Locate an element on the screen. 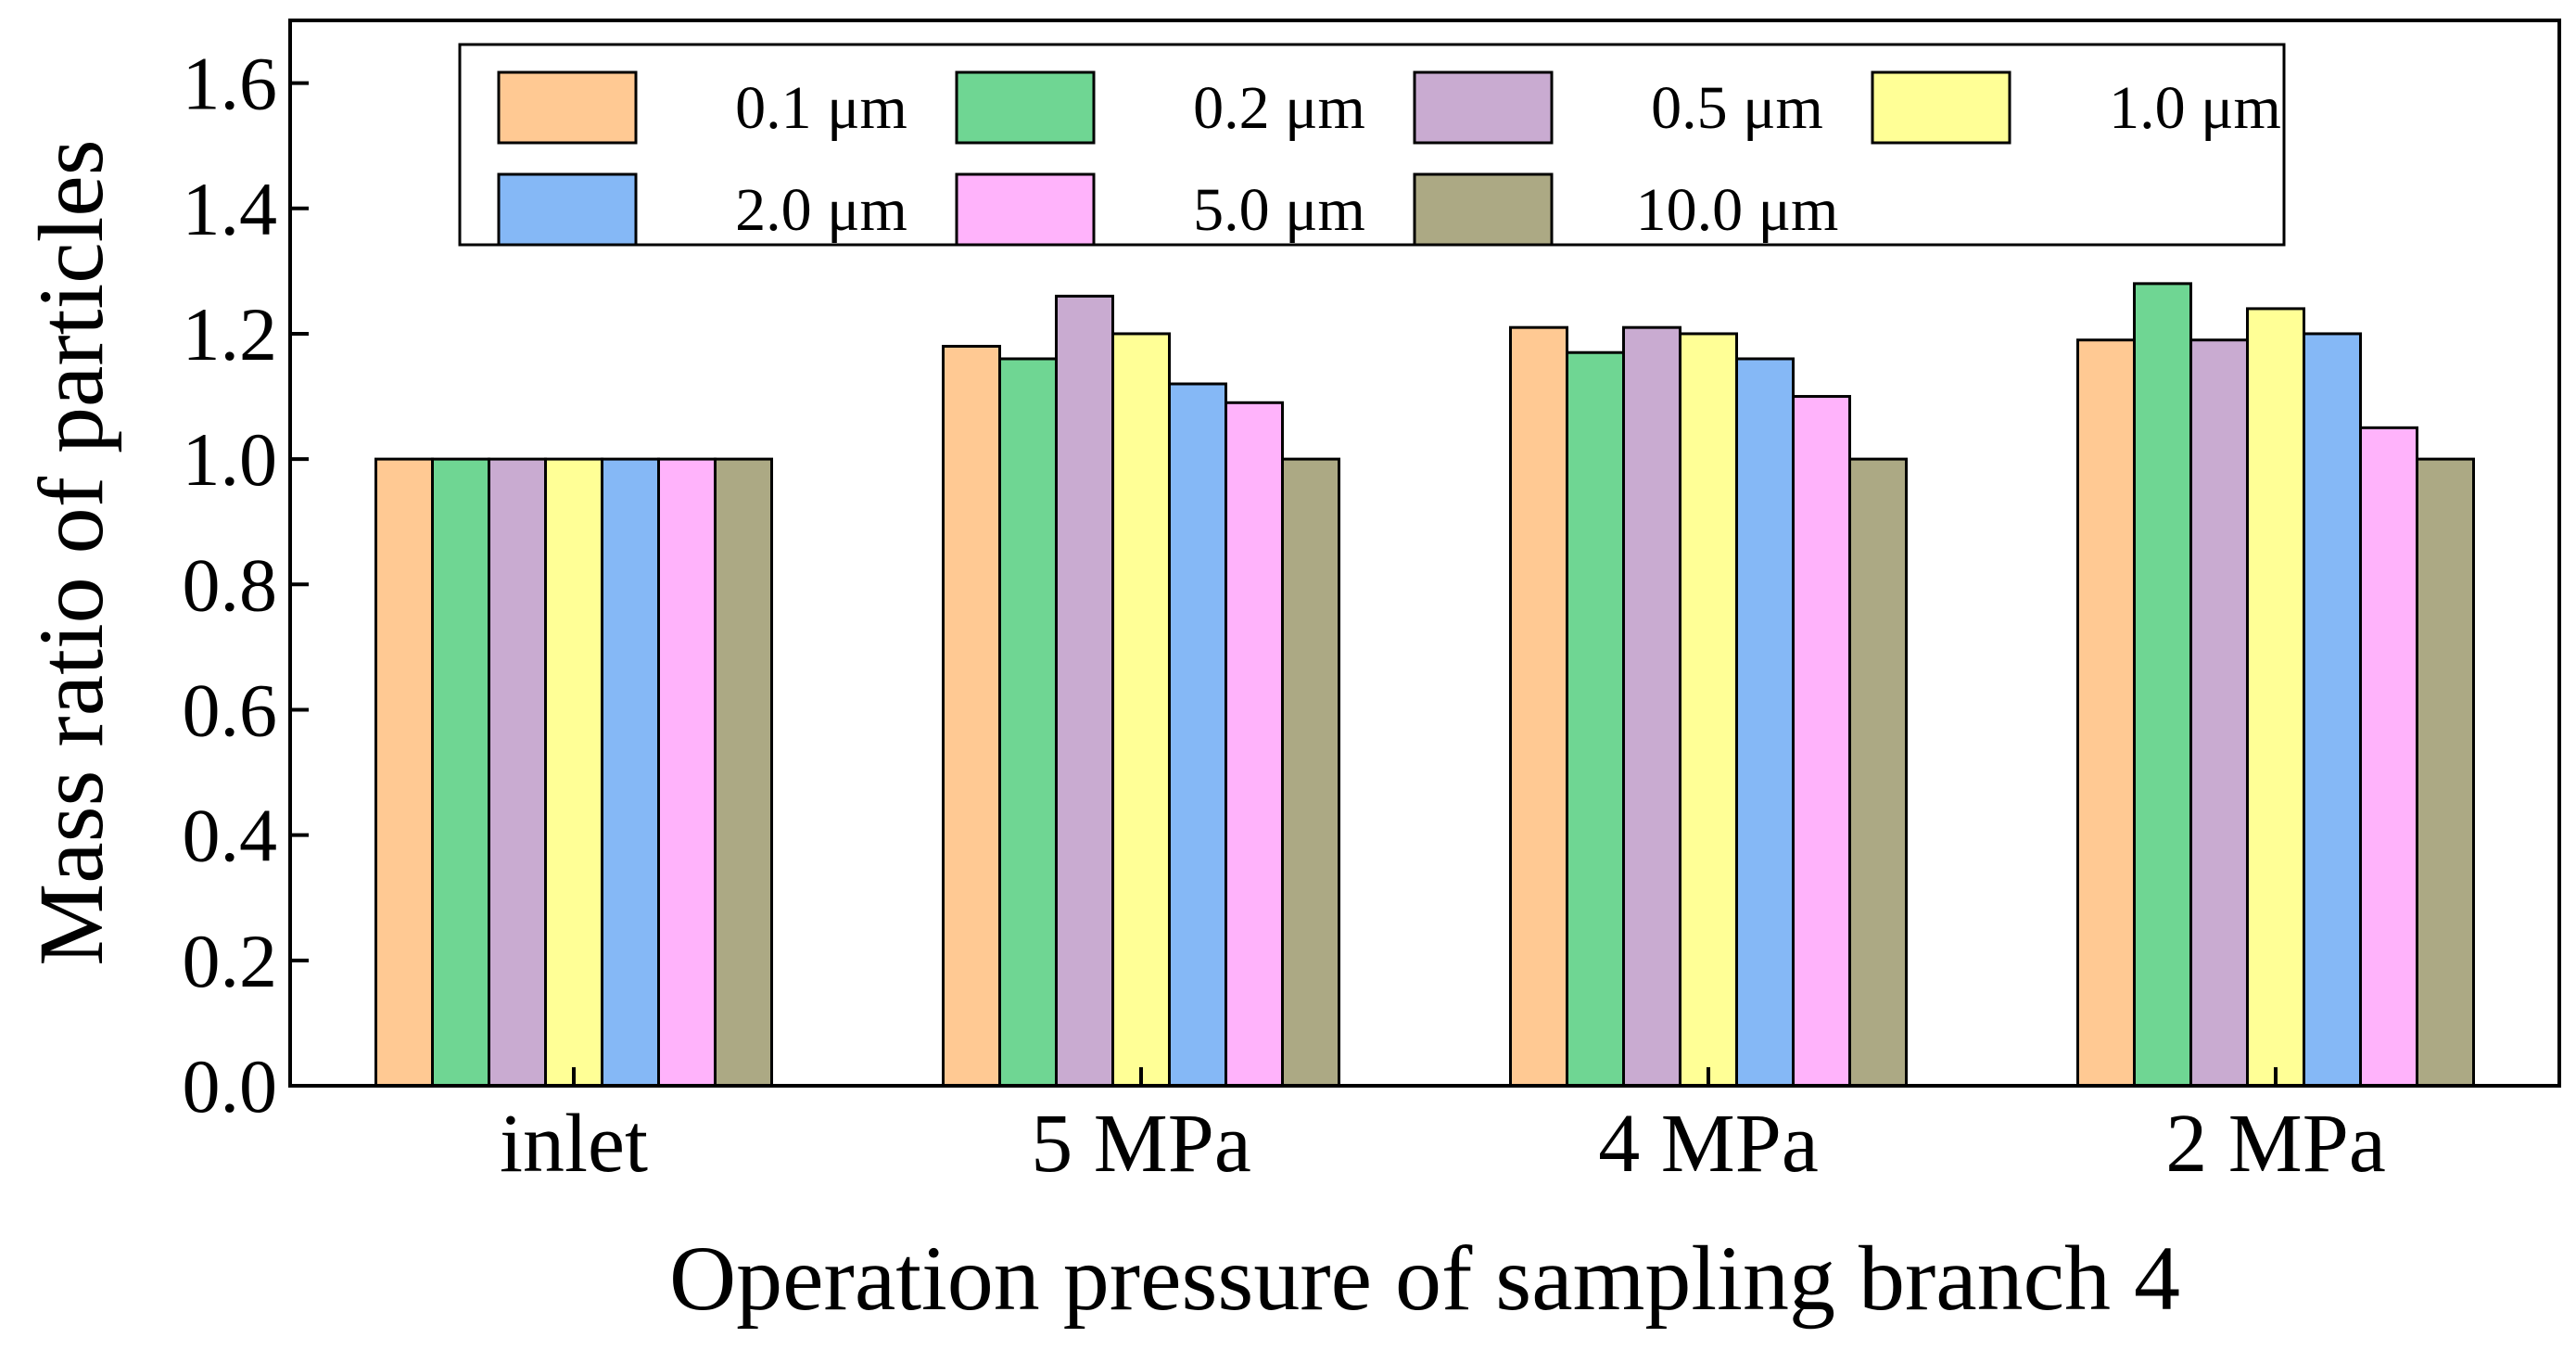  y-tick-label: 0.6 is located at coordinates (230, 710).